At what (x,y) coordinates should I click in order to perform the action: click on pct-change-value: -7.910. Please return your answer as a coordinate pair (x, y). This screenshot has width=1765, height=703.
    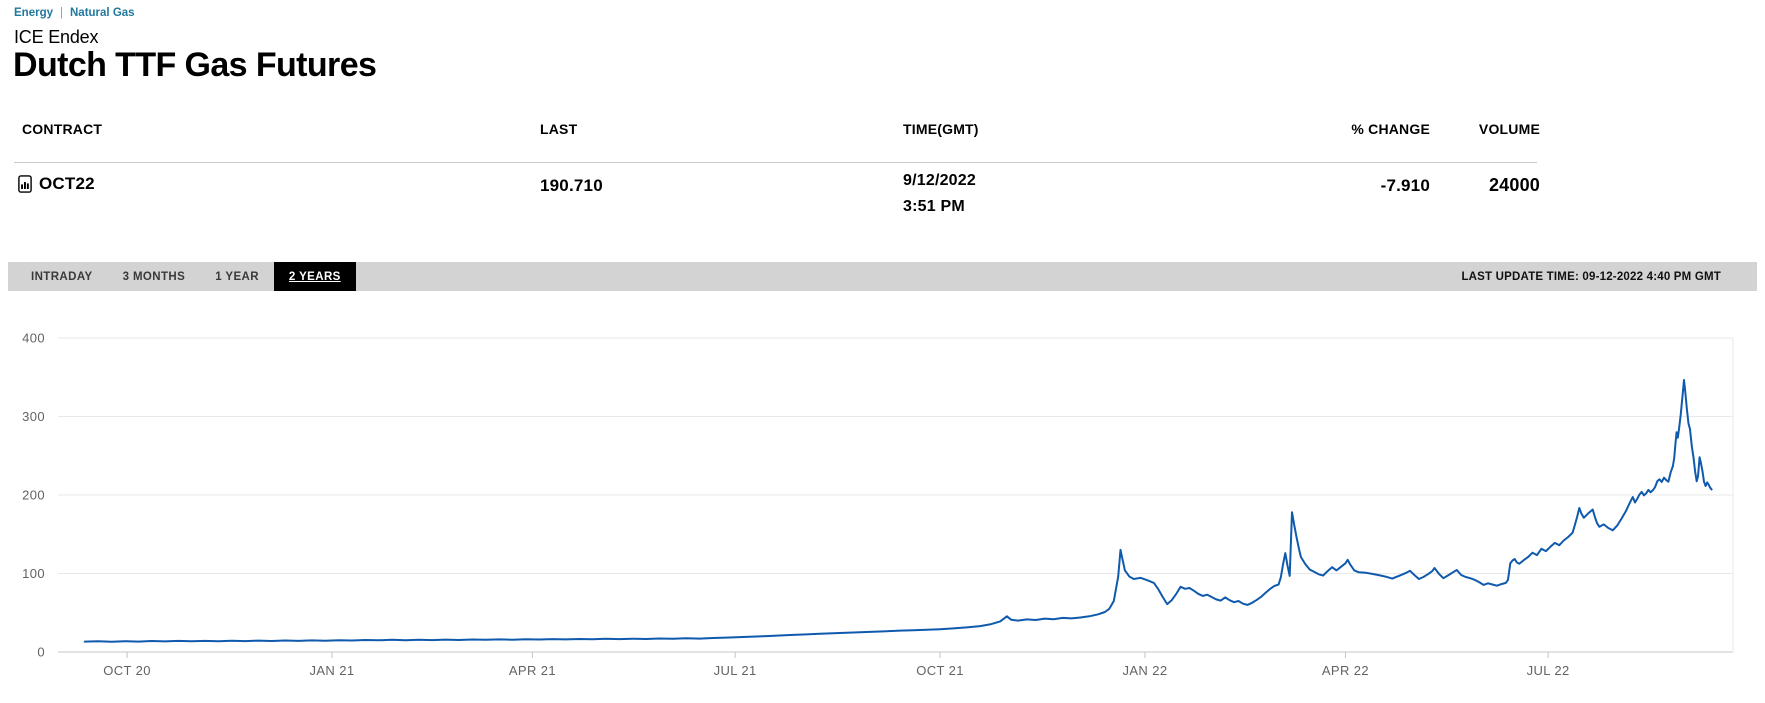
    Looking at the image, I should click on (1405, 185).